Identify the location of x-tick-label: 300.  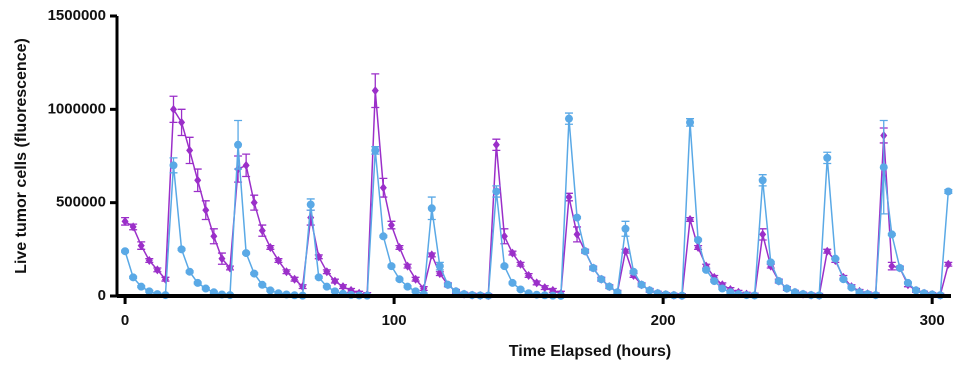
(932, 320).